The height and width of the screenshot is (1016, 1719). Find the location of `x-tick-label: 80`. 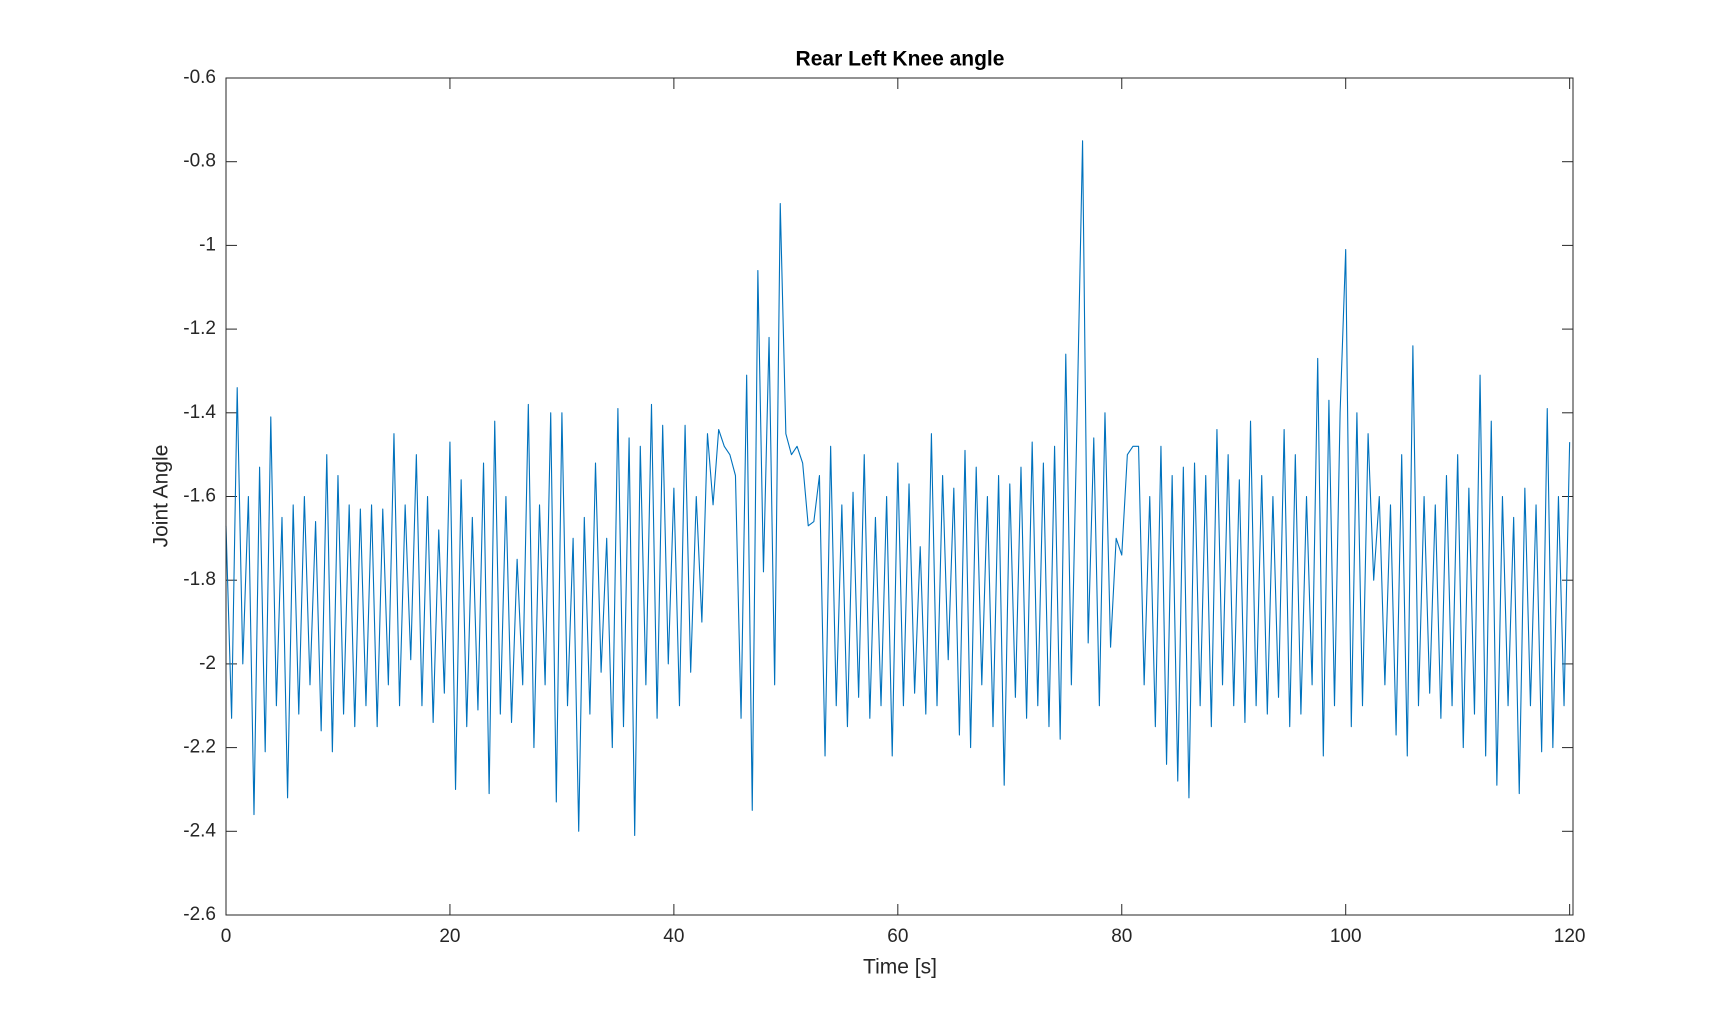

x-tick-label: 80 is located at coordinates (1121, 936).